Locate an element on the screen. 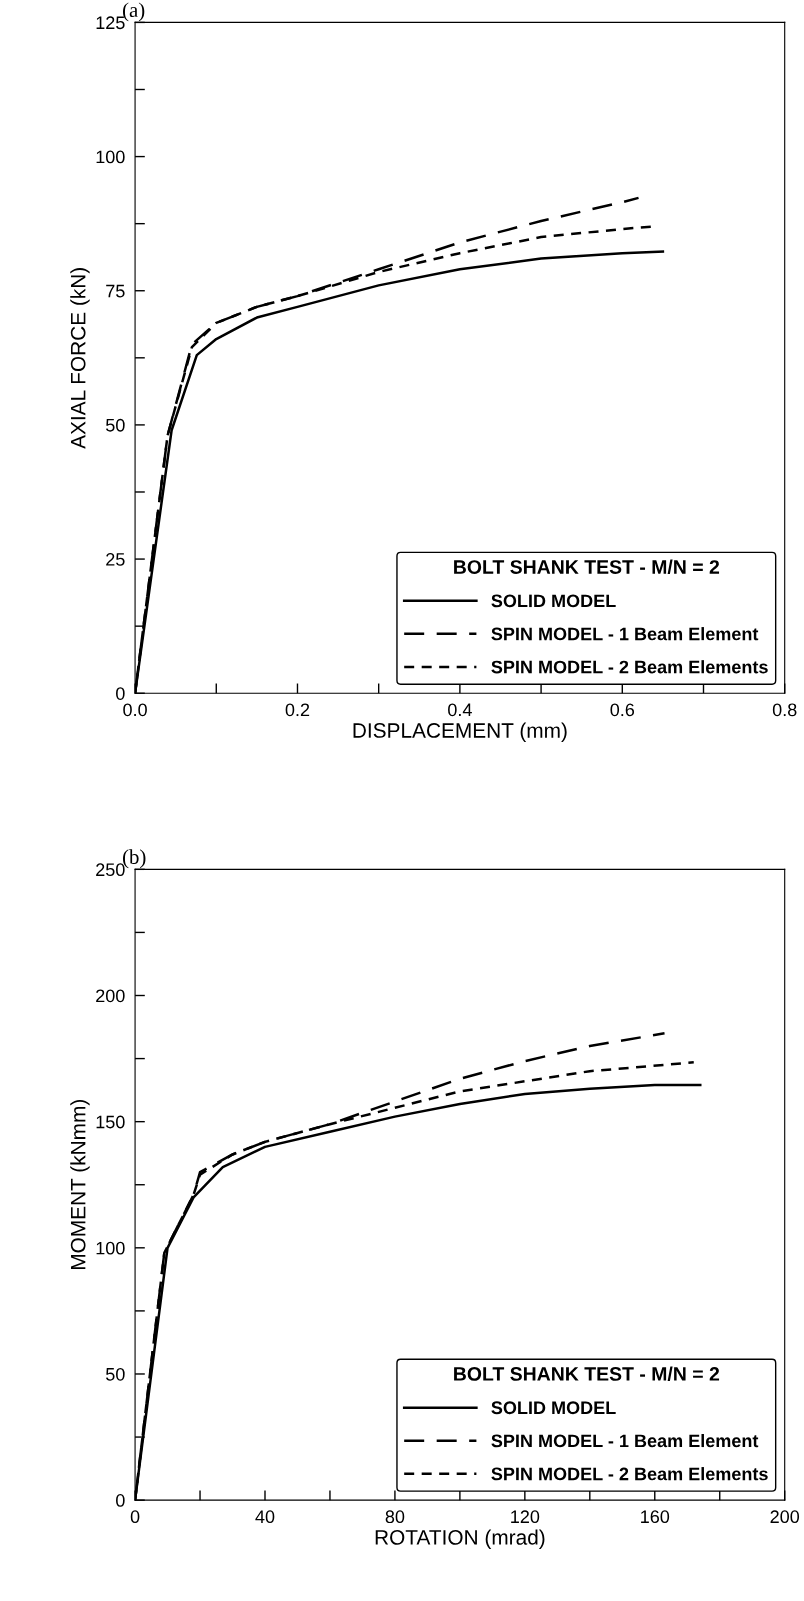 Image resolution: width=804 pixels, height=1601 pixels. x-tick-label: 120 is located at coordinates (525, 1517).